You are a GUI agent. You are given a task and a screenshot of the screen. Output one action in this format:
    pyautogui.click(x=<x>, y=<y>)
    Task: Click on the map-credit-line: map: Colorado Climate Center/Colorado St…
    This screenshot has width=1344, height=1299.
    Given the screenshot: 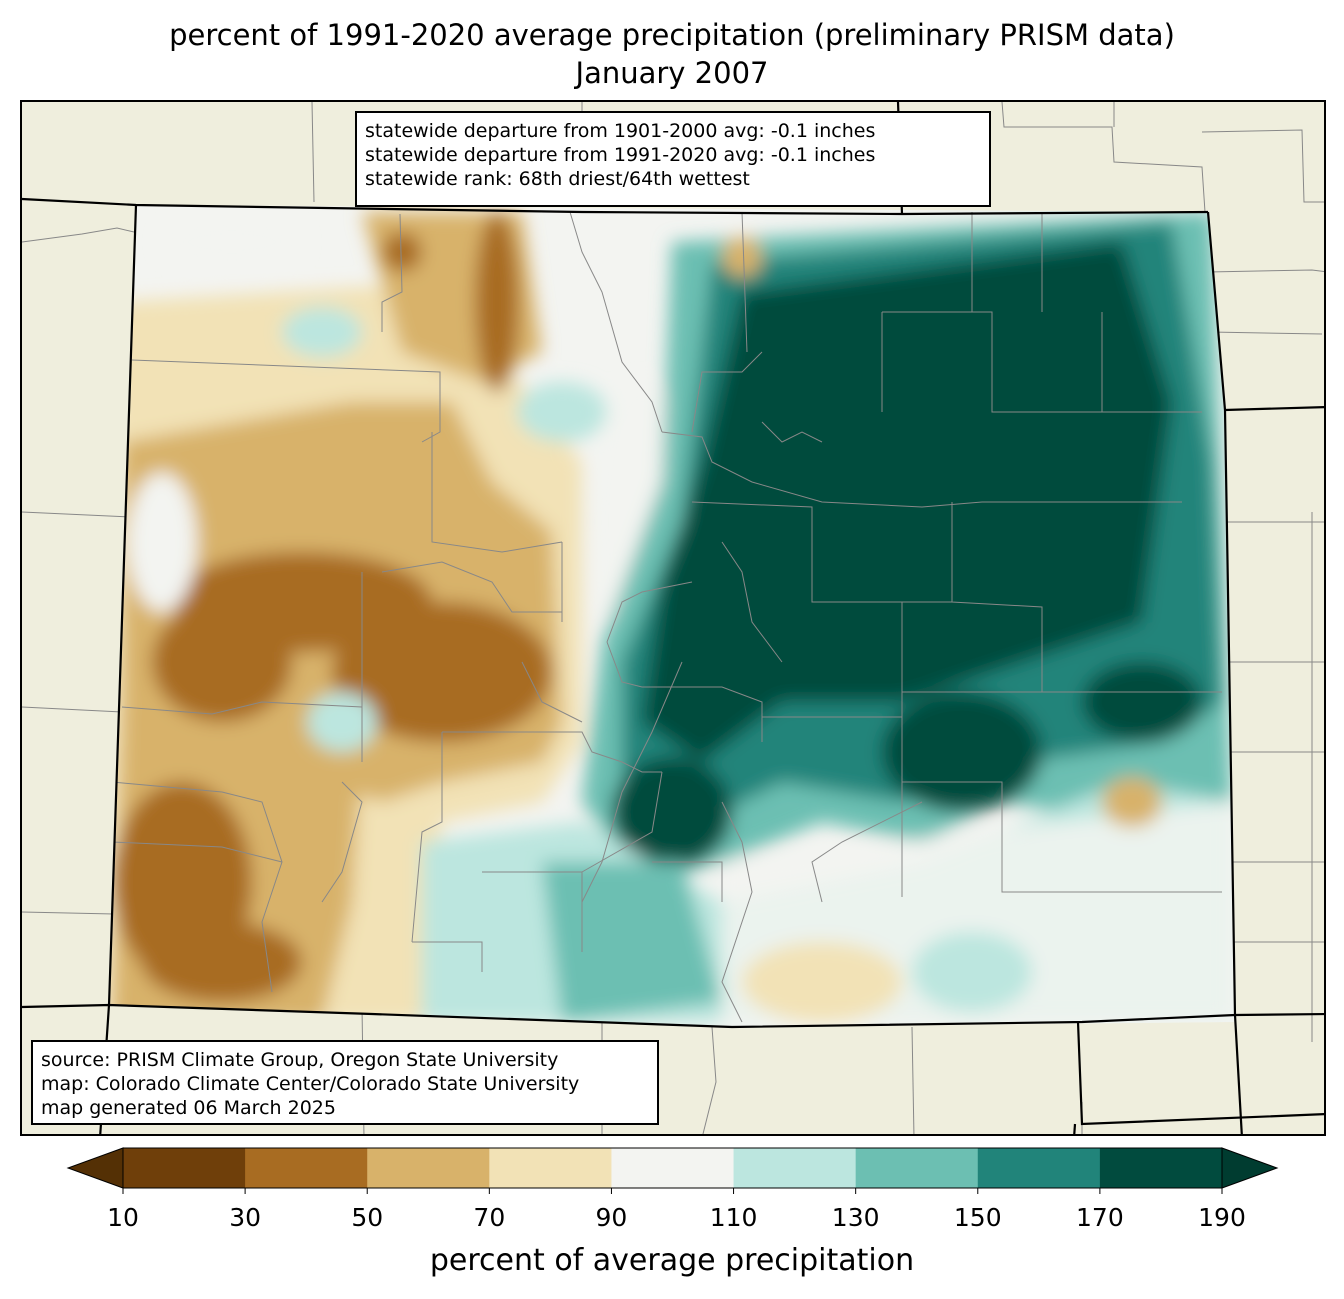 What is the action you would take?
    pyautogui.click(x=310, y=1084)
    